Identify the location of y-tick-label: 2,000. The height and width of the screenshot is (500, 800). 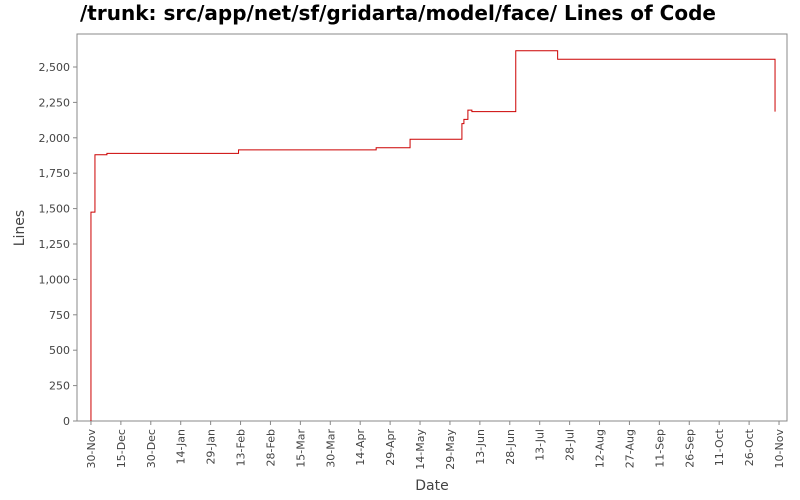
(55, 138).